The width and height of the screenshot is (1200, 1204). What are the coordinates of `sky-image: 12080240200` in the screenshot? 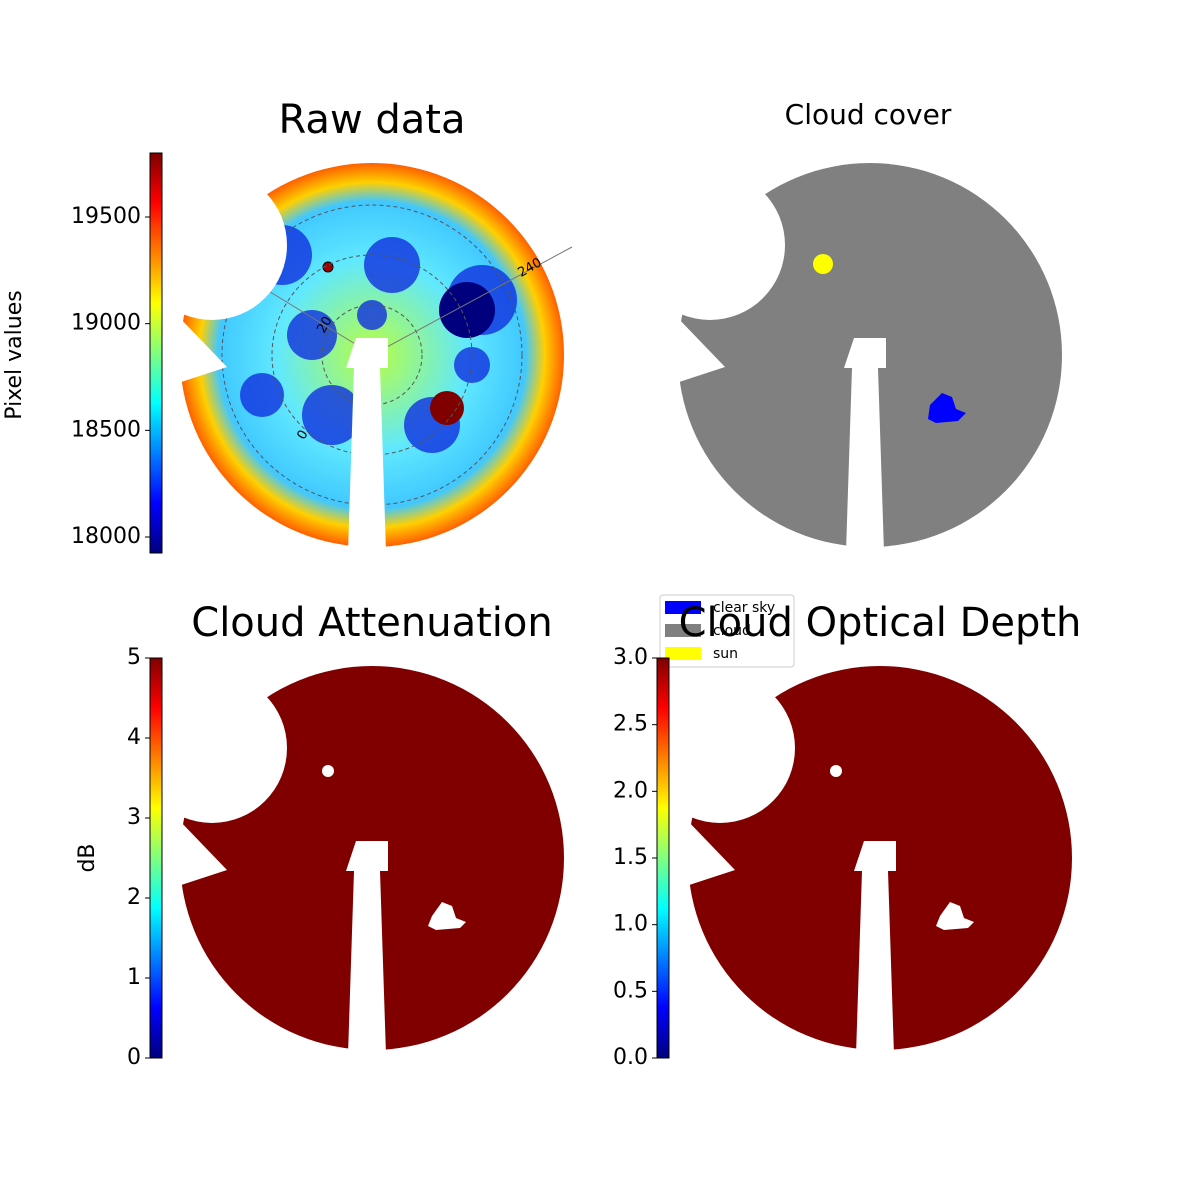 It's located at (355, 357).